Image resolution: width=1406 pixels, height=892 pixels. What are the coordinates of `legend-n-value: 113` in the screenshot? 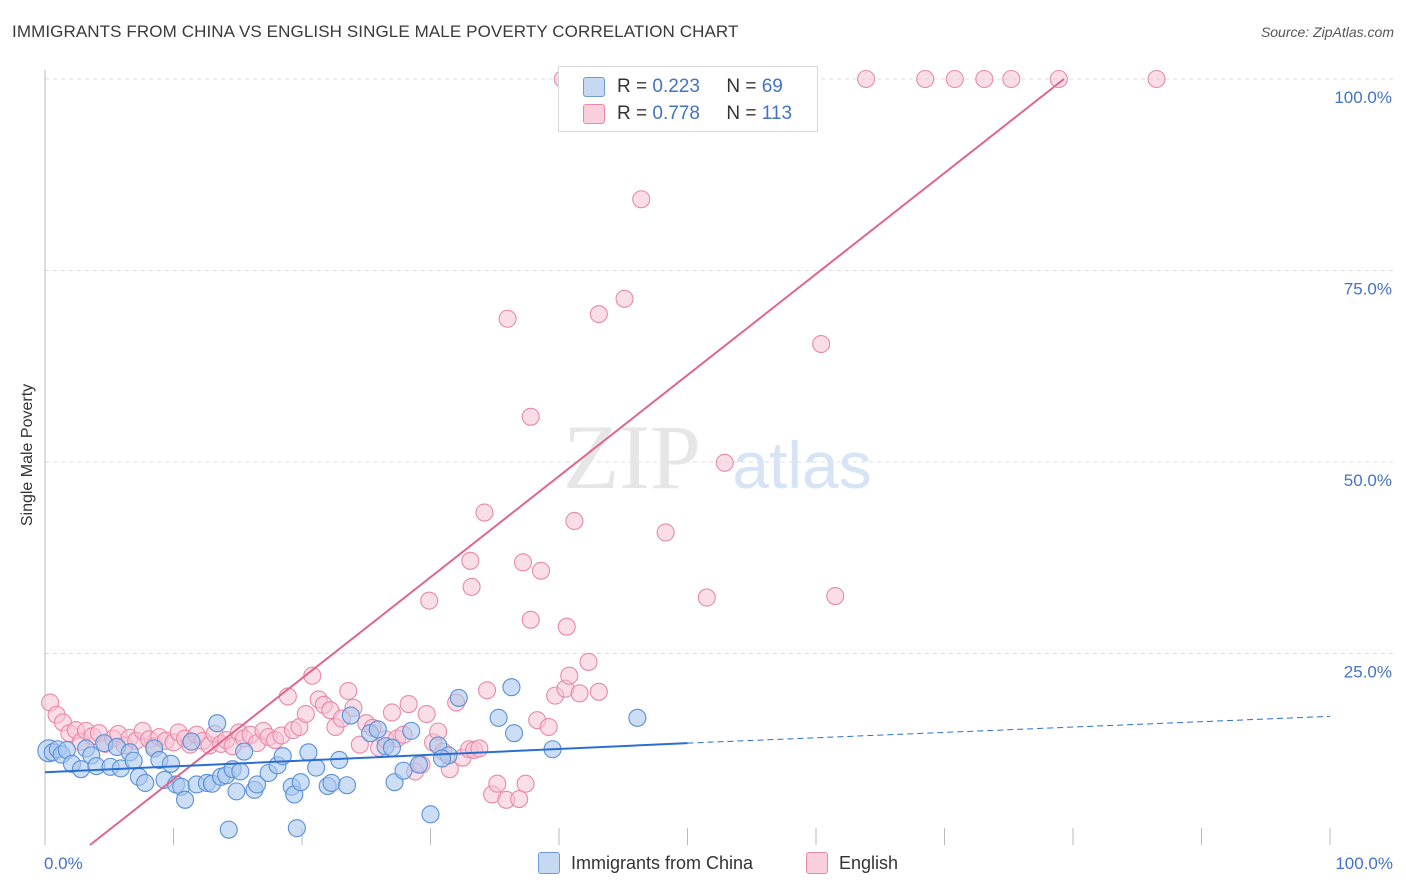 It's located at (777, 113).